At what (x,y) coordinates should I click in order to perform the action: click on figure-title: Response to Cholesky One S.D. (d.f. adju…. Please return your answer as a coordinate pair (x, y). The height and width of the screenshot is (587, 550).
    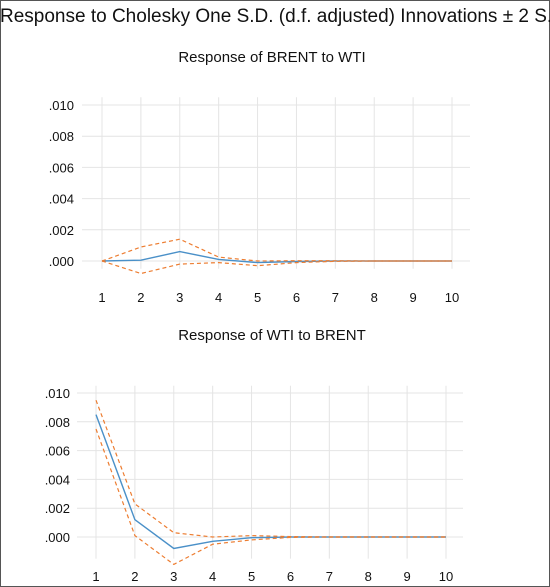
    Looking at the image, I should click on (275, 16).